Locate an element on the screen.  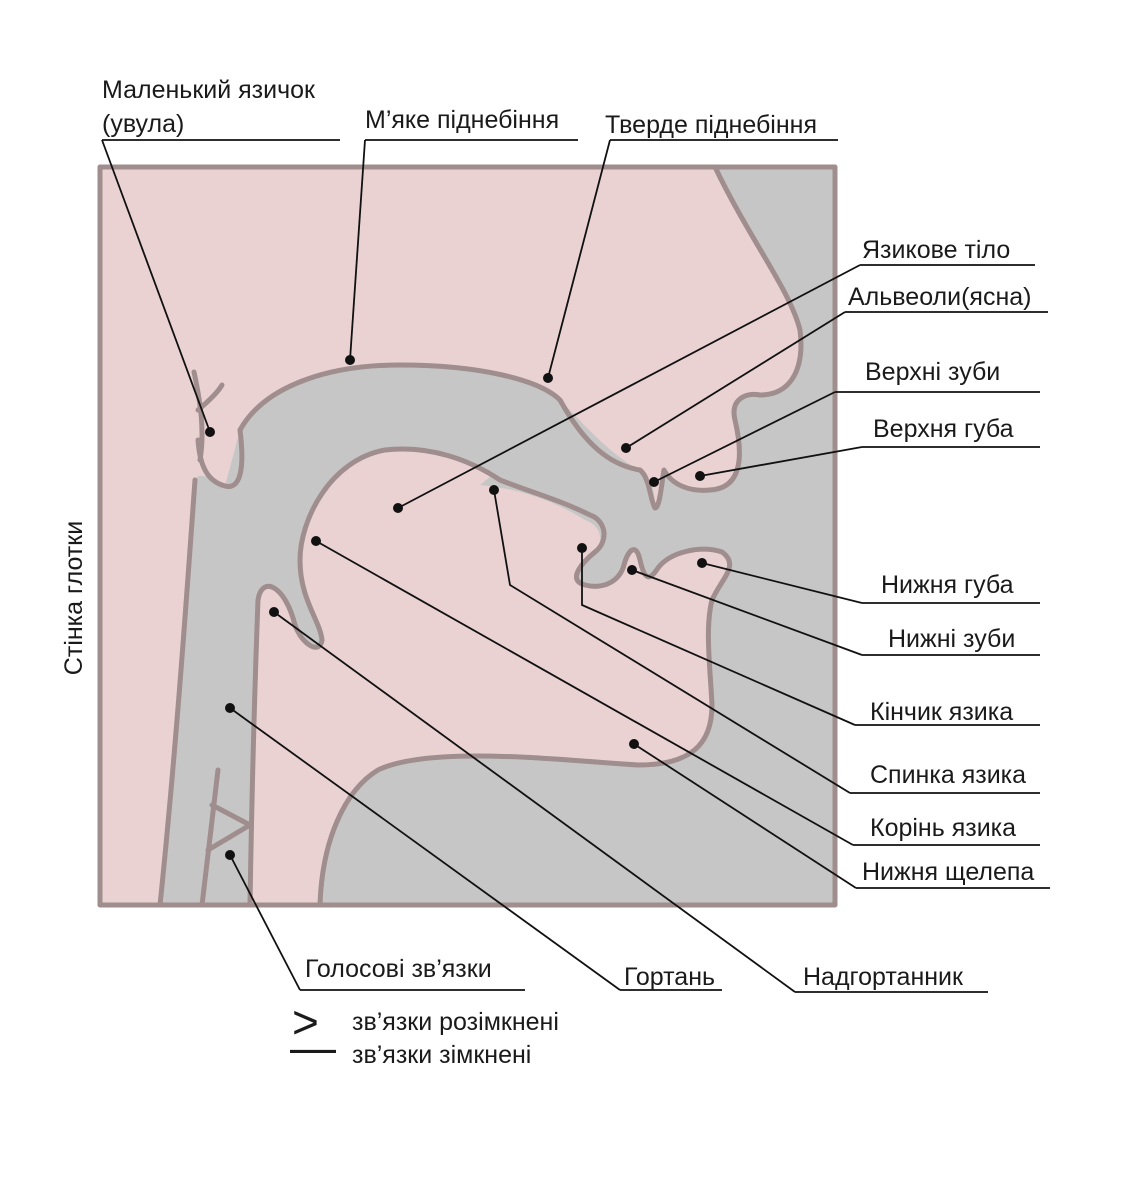
legend: > зв’язки розімкнені — зв’язки зімкнені is located at coordinates (424, 1034).